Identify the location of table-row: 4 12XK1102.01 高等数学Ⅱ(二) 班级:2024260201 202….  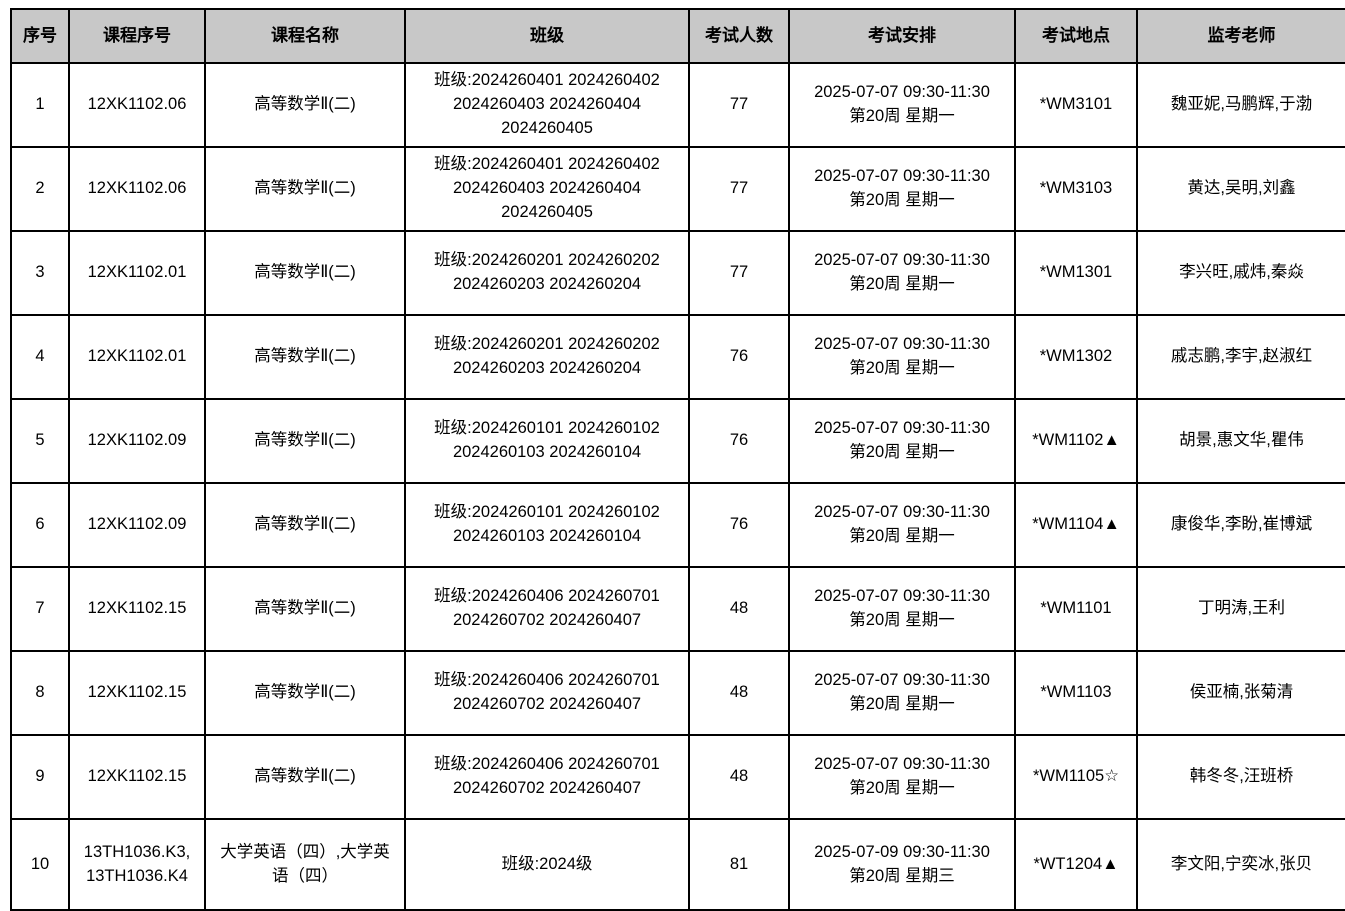
(677, 357).